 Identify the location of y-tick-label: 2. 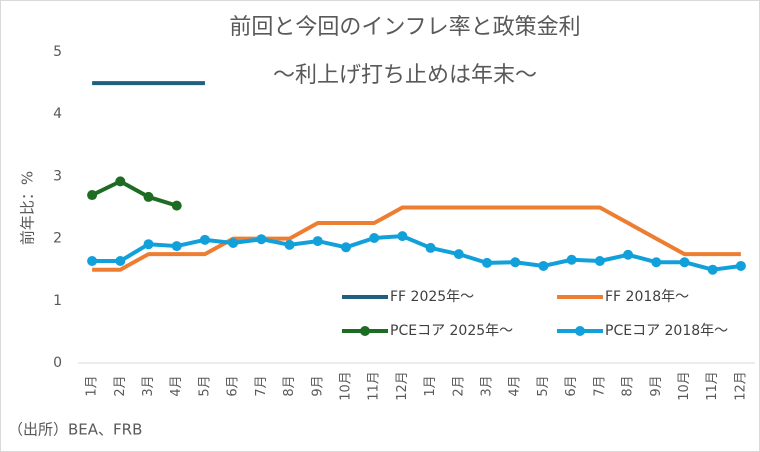
(57, 239).